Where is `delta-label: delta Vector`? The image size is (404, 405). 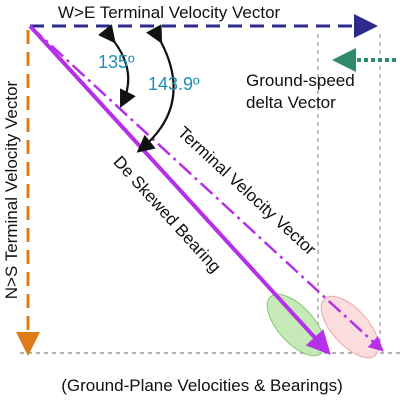 delta-label: delta Vector is located at coordinates (291, 102).